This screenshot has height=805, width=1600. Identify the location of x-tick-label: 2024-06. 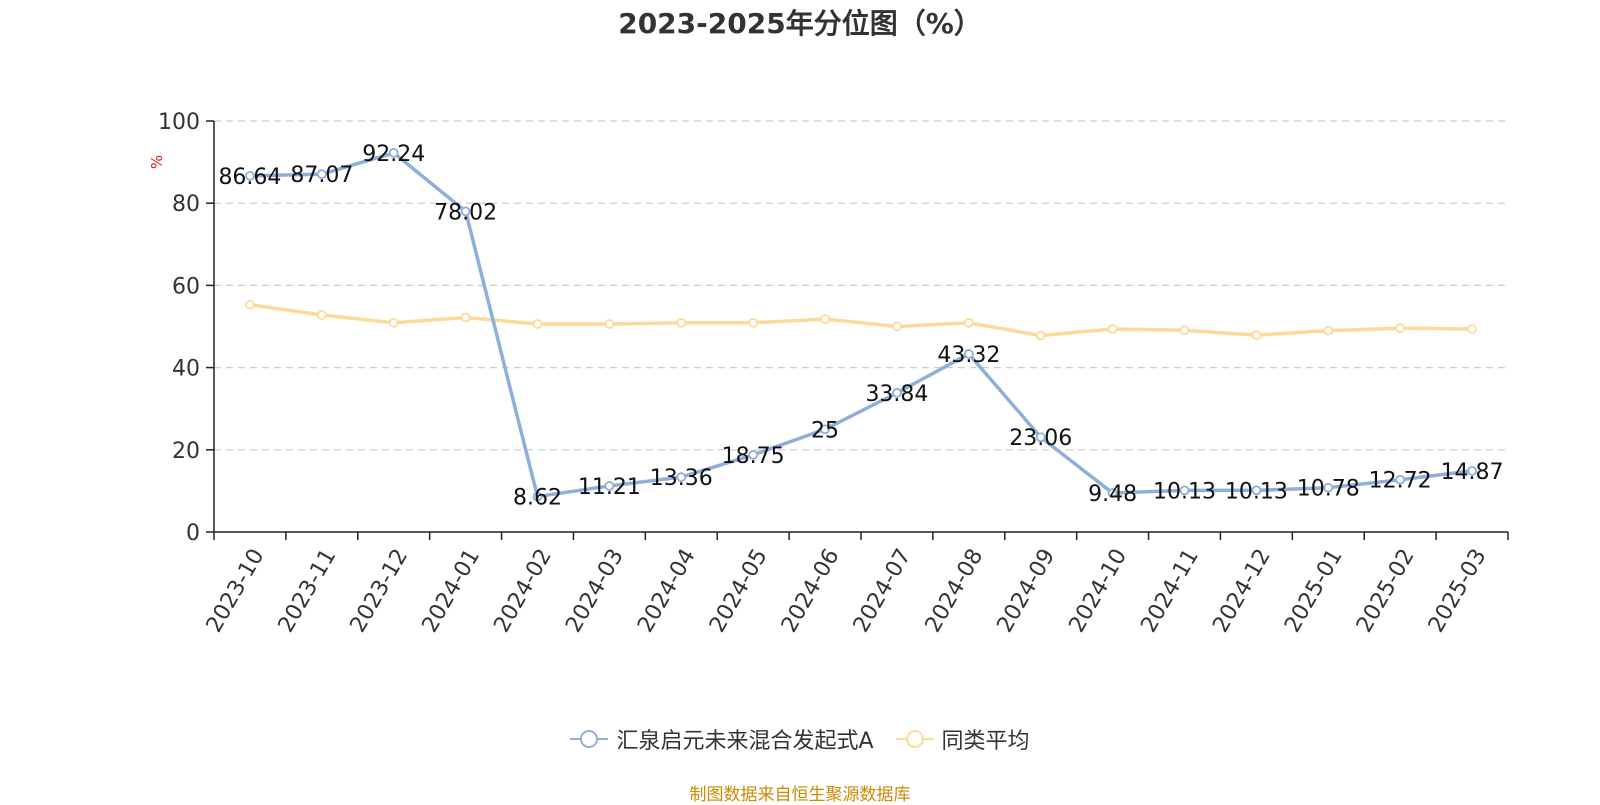
(811, 591).